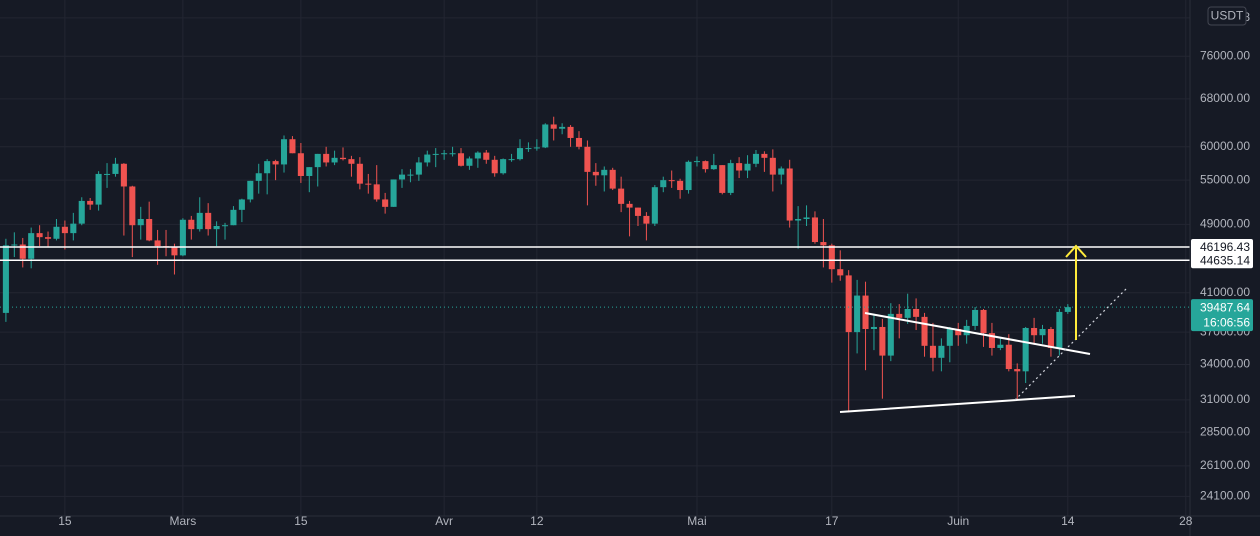  Describe the element at coordinates (1225, 399) in the screenshot. I see `y-tick-label: 31000.00` at that location.